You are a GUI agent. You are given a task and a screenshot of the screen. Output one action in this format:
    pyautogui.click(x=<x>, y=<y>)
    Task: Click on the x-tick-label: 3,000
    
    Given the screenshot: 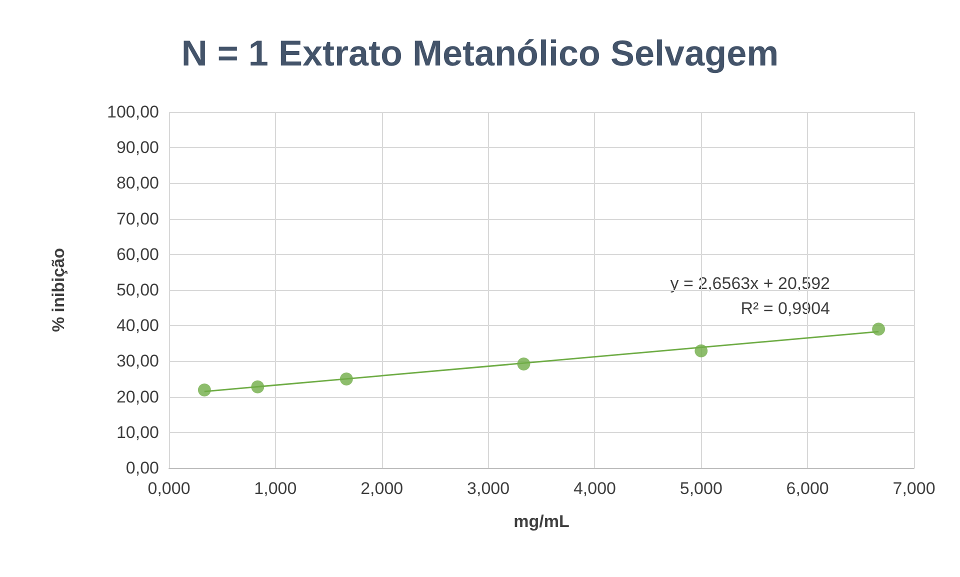 What is the action you would take?
    pyautogui.click(x=488, y=488)
    